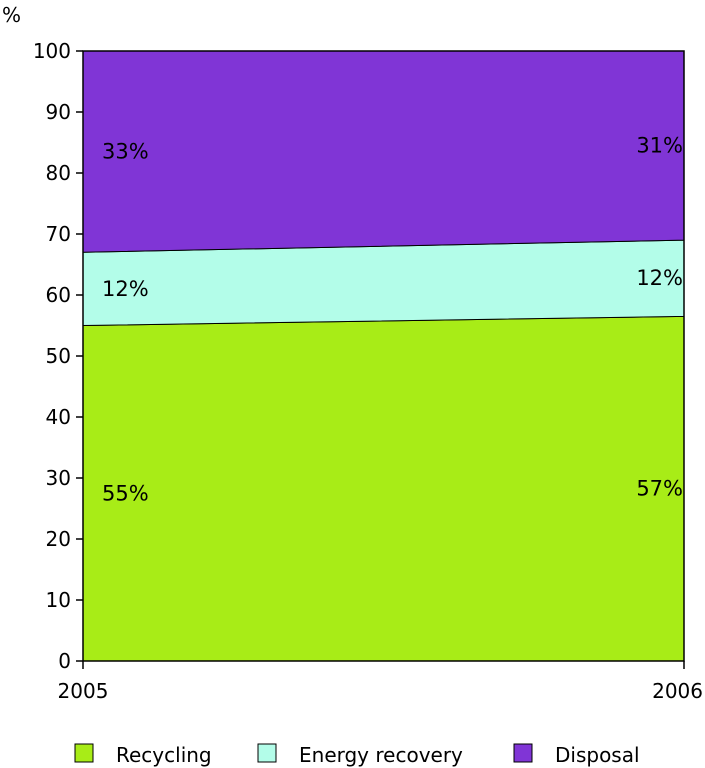 This screenshot has width=705, height=768. I want to click on y-tick-label: 30, so click(58, 478).